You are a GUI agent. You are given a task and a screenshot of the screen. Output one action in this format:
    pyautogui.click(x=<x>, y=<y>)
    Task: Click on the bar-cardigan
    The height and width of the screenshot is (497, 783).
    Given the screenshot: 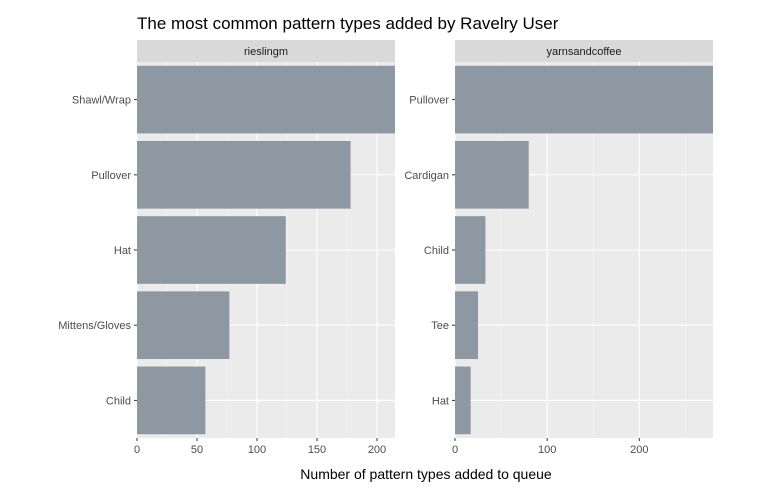 What is the action you would take?
    pyautogui.click(x=492, y=174)
    